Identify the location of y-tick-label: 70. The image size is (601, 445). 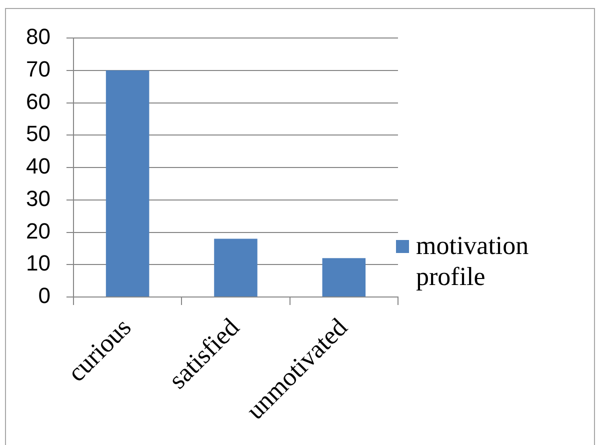
(38, 69).